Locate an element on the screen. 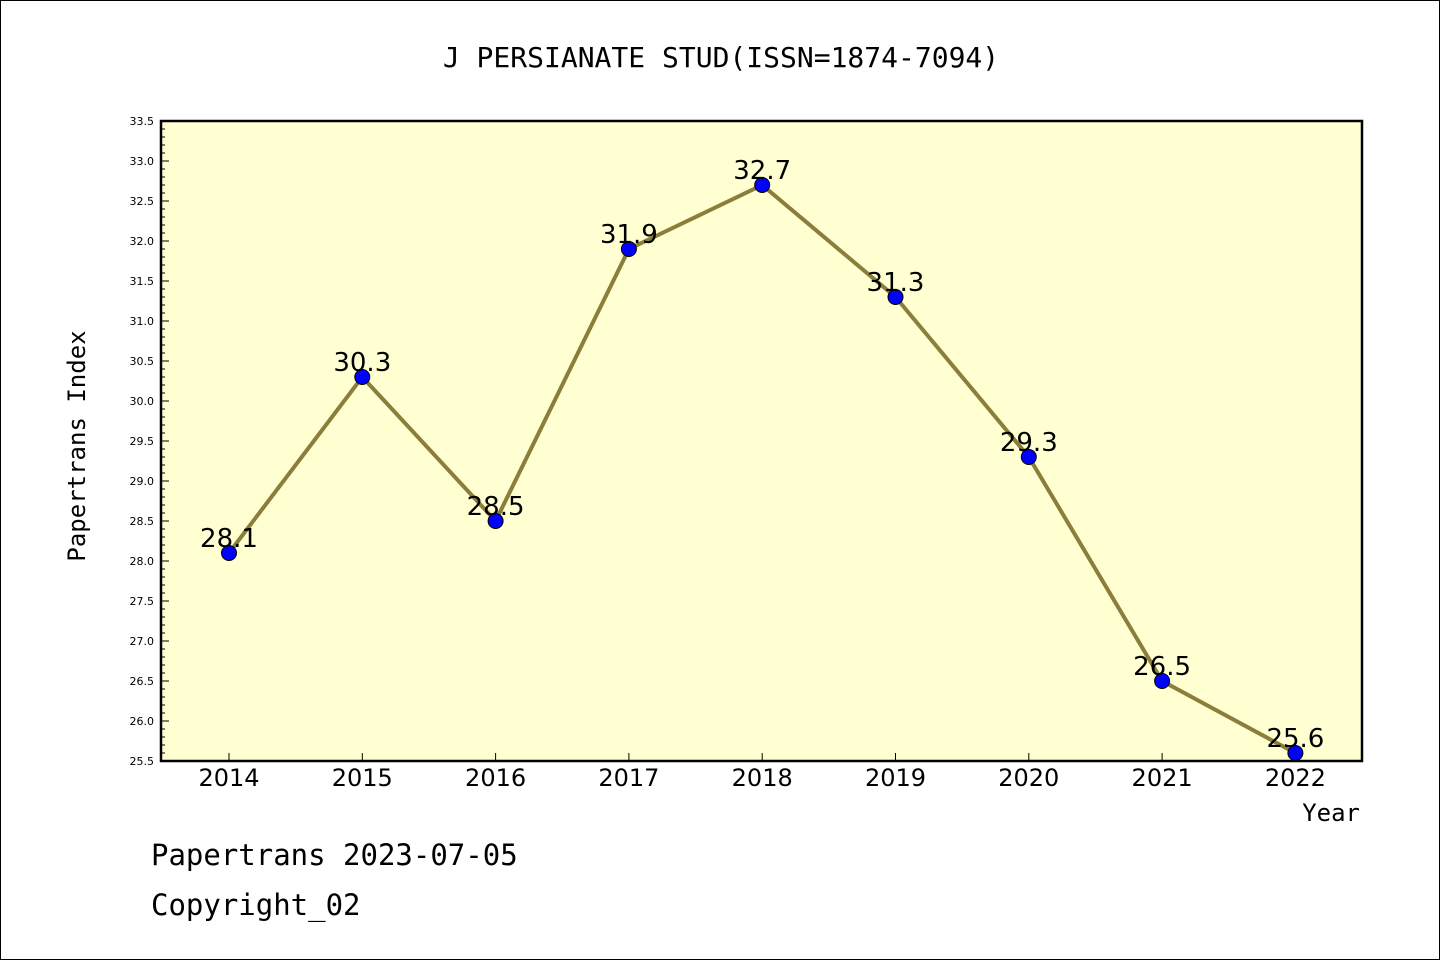  x-tick-label: 2019 is located at coordinates (895, 778).